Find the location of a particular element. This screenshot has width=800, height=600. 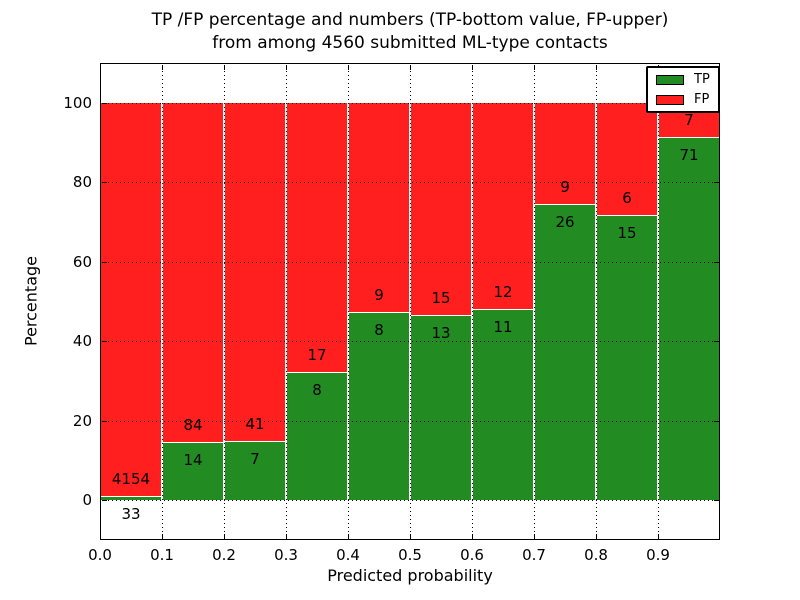

tp-count-label: 33 is located at coordinates (131, 514).